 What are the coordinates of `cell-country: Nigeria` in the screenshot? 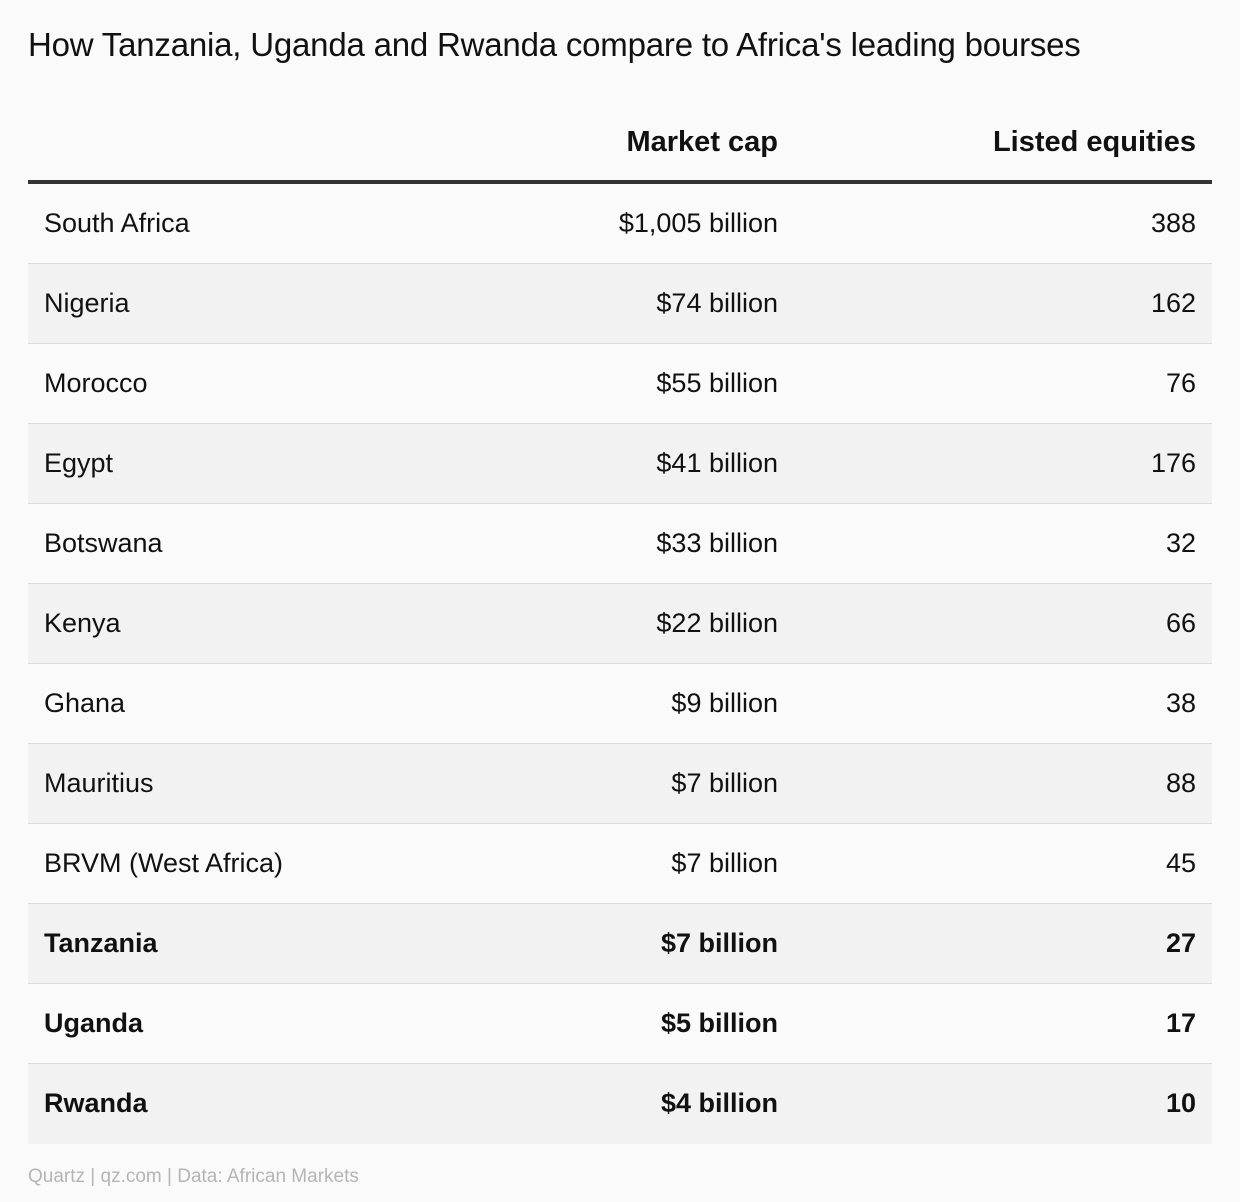 It's located at (87, 303).